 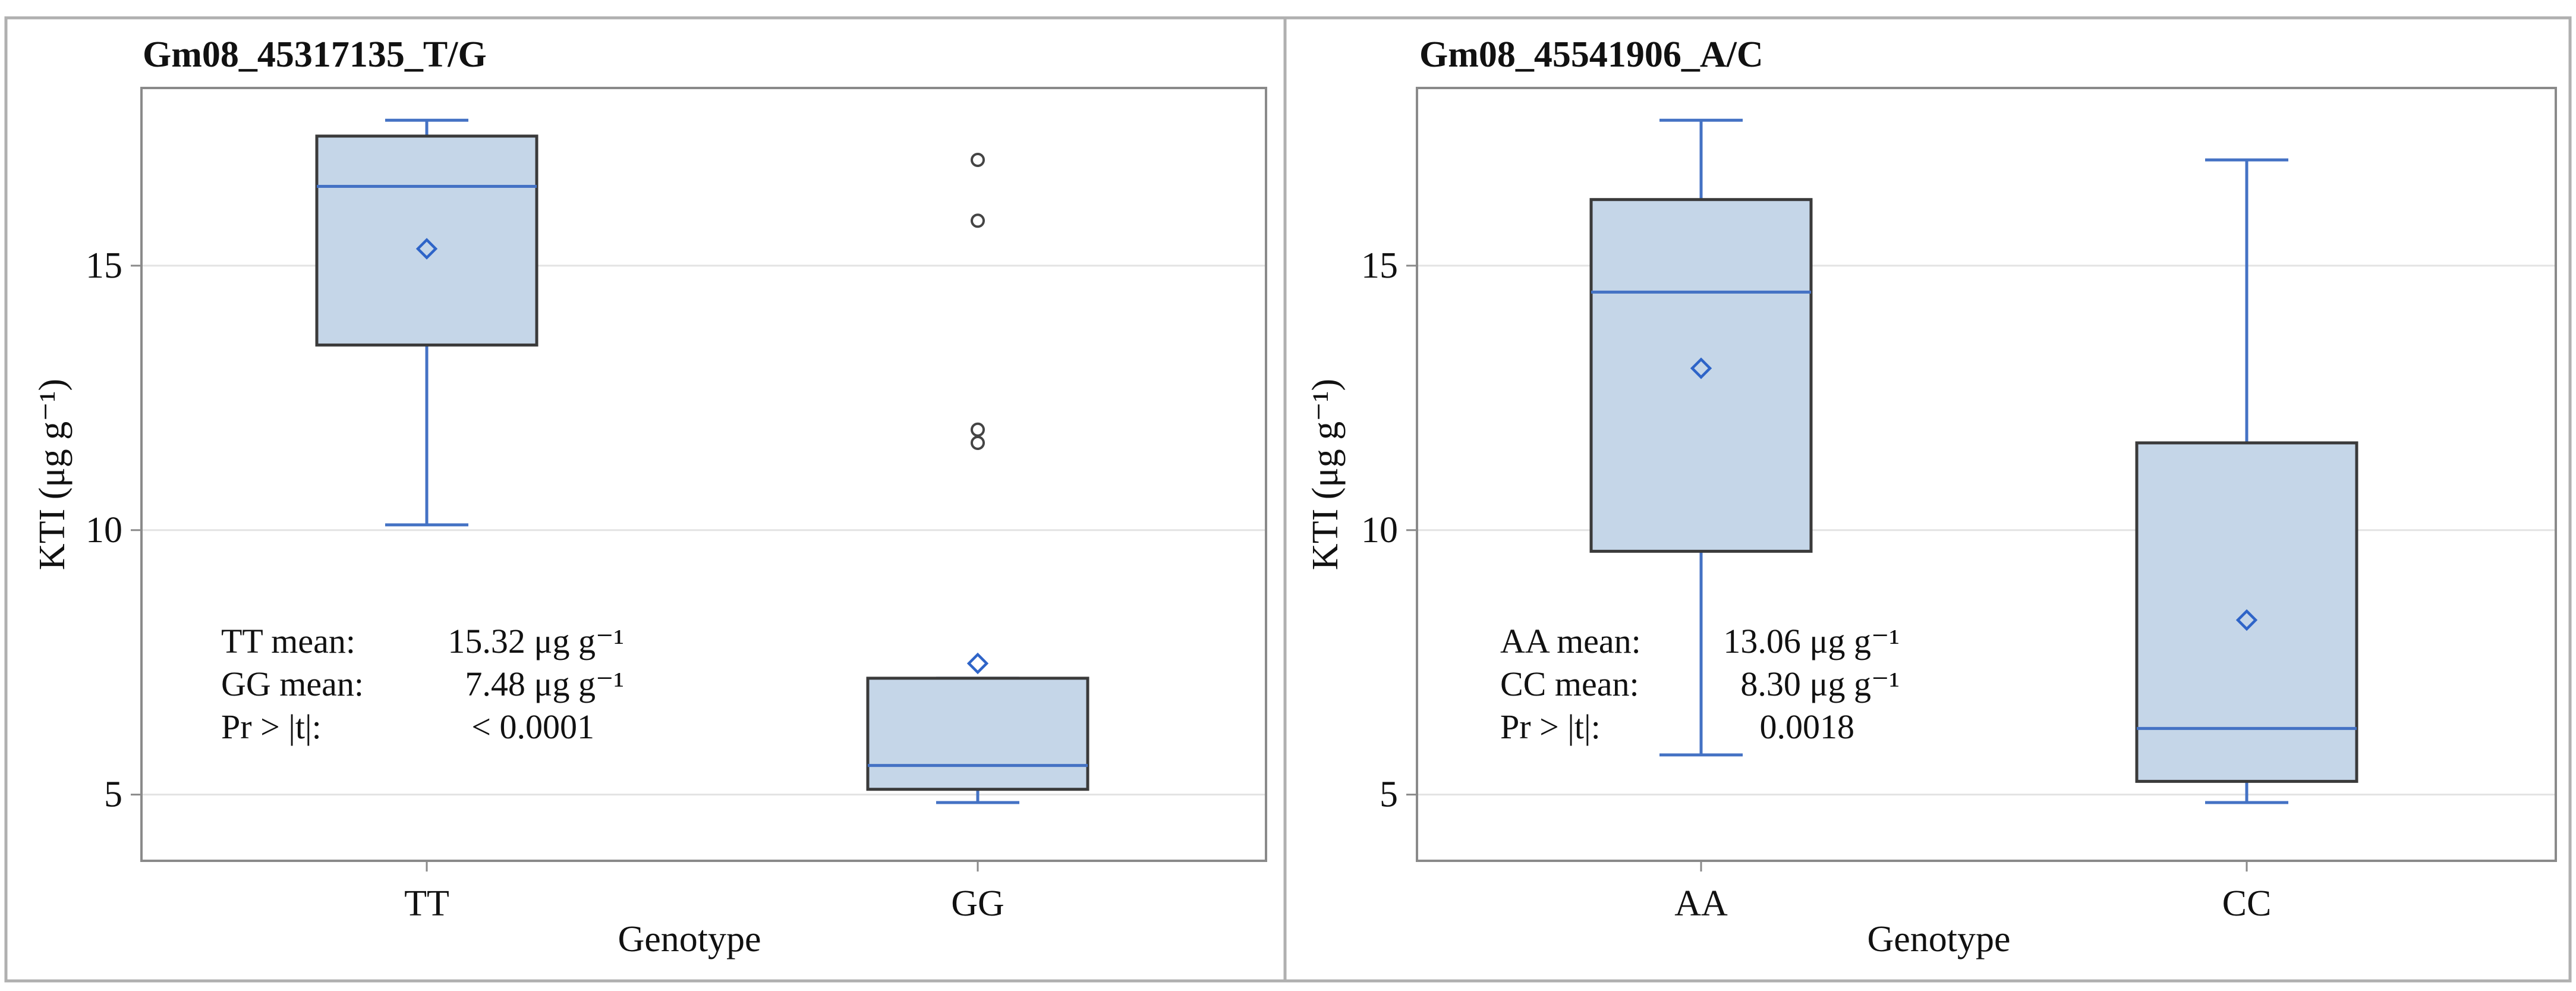 I want to click on panel-2-stat-value-2: 8.30 μg g⁻¹, so click(x=1820, y=684).